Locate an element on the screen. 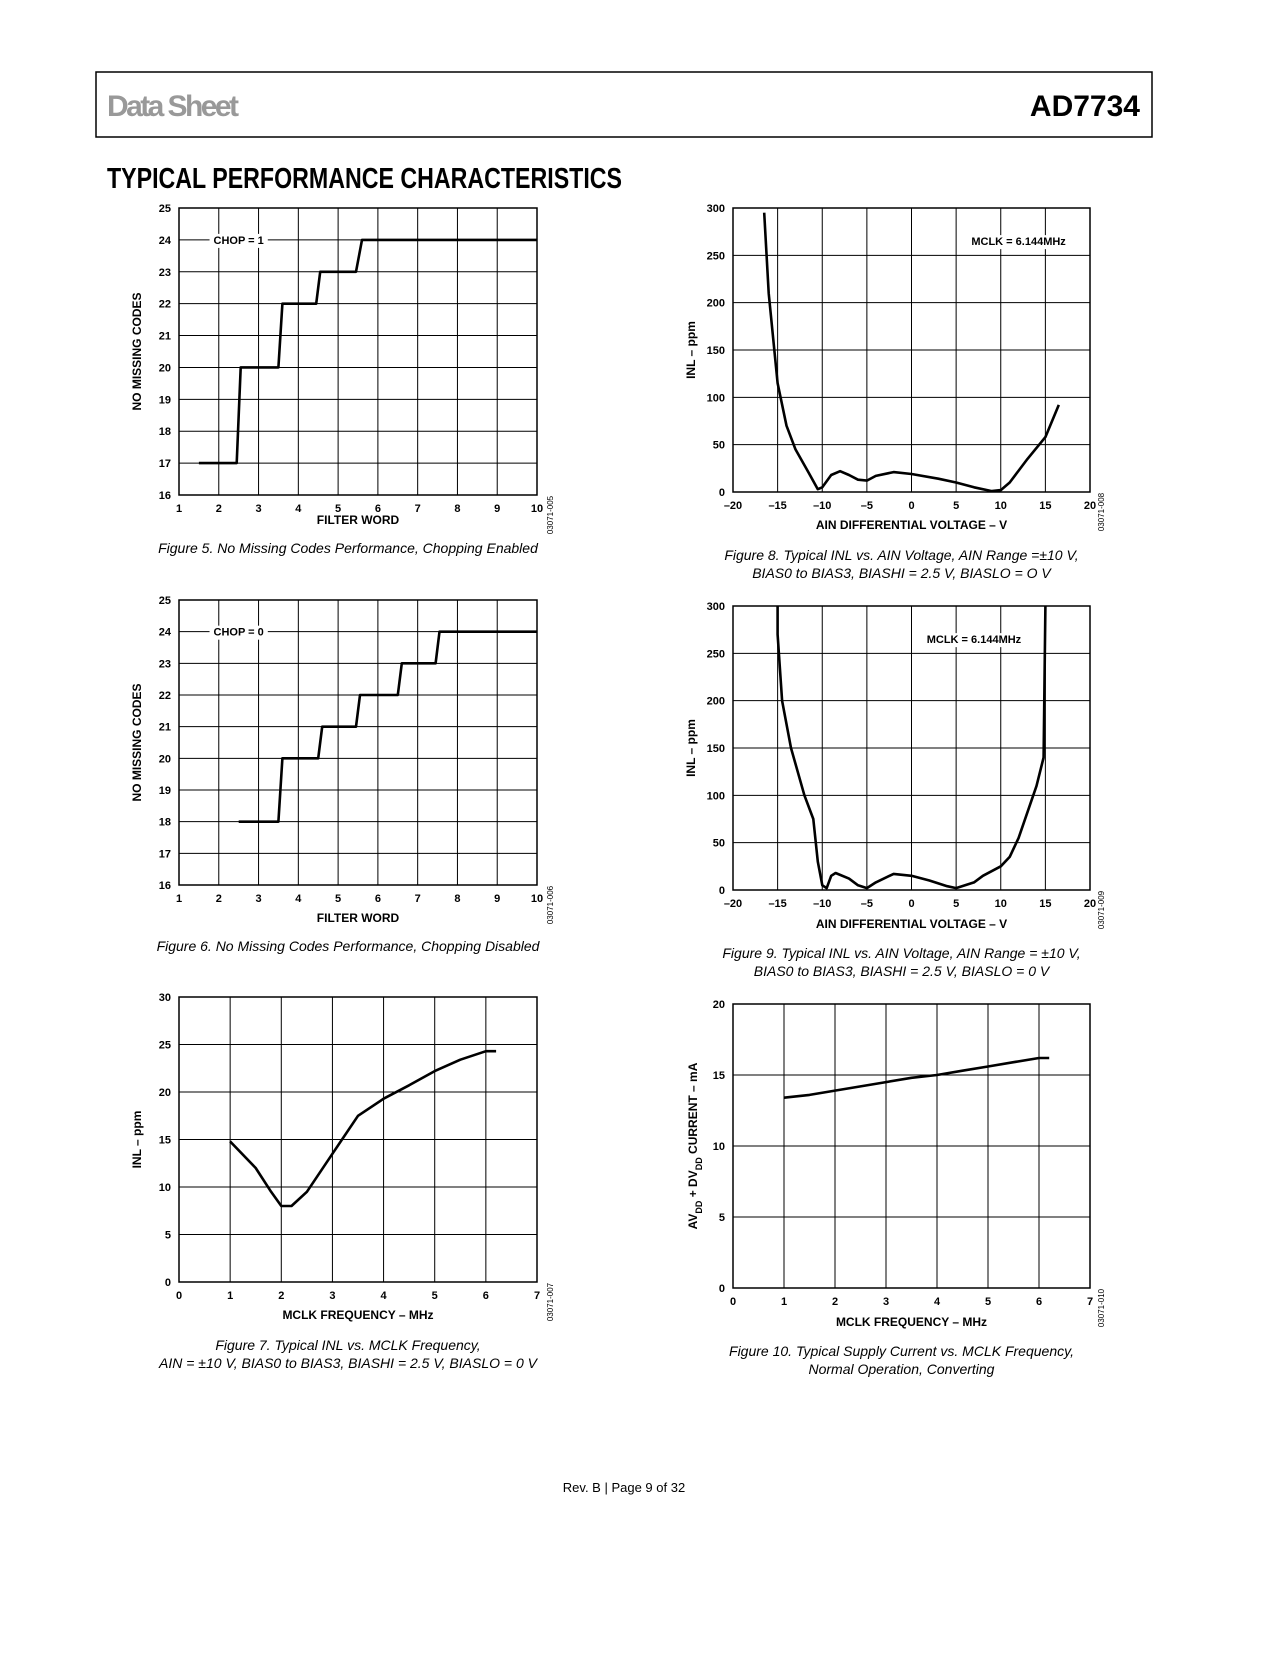  figure-id: 03071-009 is located at coordinates (1101, 909).